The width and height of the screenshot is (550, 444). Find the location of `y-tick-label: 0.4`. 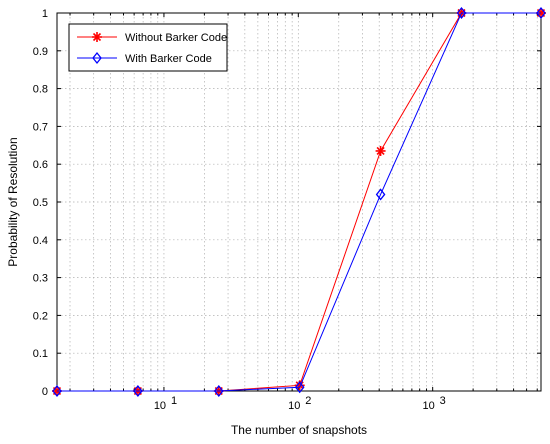

y-tick-label: 0.4 is located at coordinates (40, 241).